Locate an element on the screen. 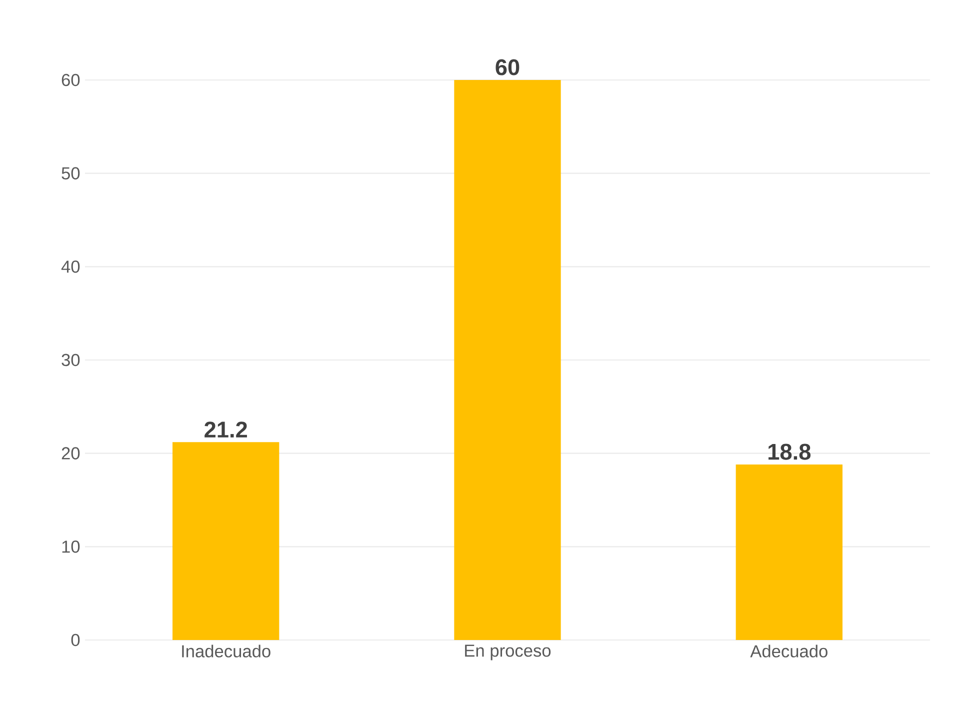 This screenshot has height=702, width=960. y-tick-label: 0 is located at coordinates (75, 640).